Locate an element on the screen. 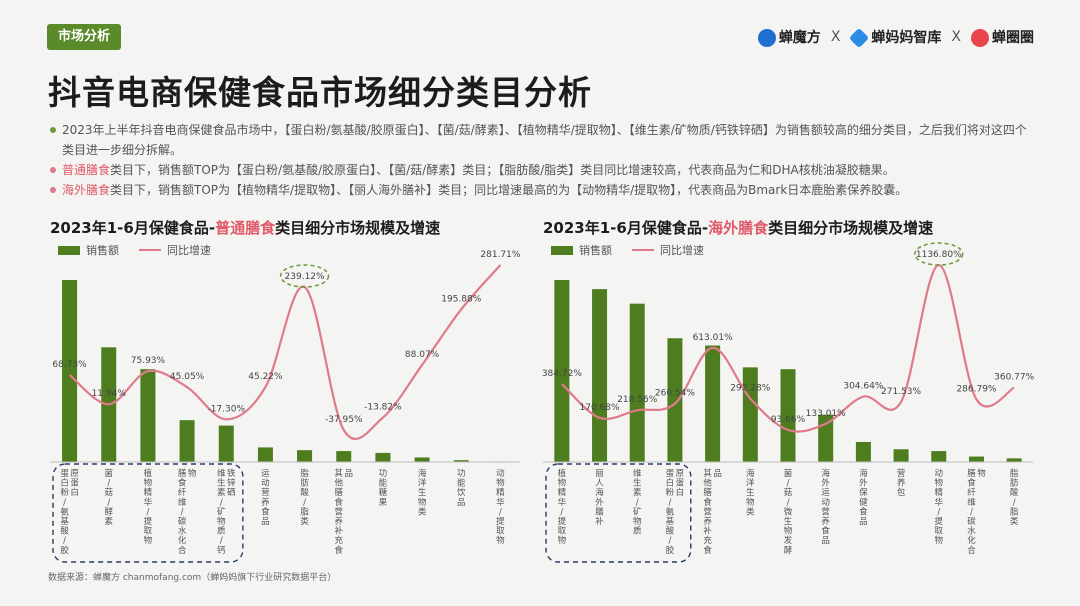 The image size is (1080, 606). growth-label: 133.01% is located at coordinates (826, 414).